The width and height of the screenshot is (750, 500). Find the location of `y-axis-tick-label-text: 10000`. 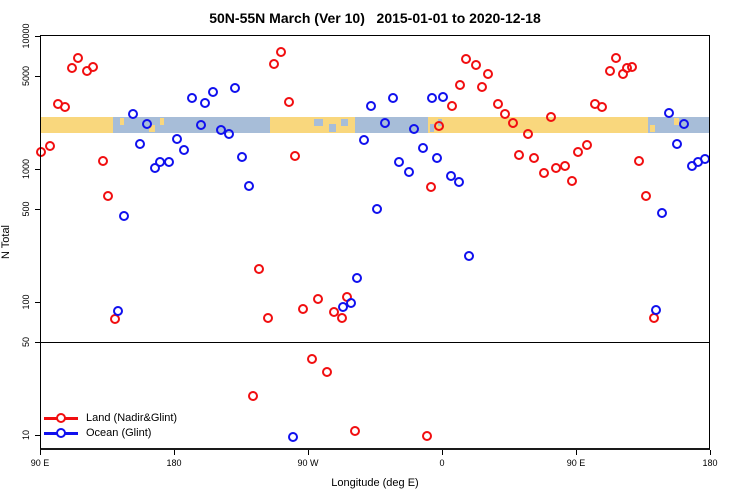

y-axis-tick-label-text: 10000 is located at coordinates (26, 36).